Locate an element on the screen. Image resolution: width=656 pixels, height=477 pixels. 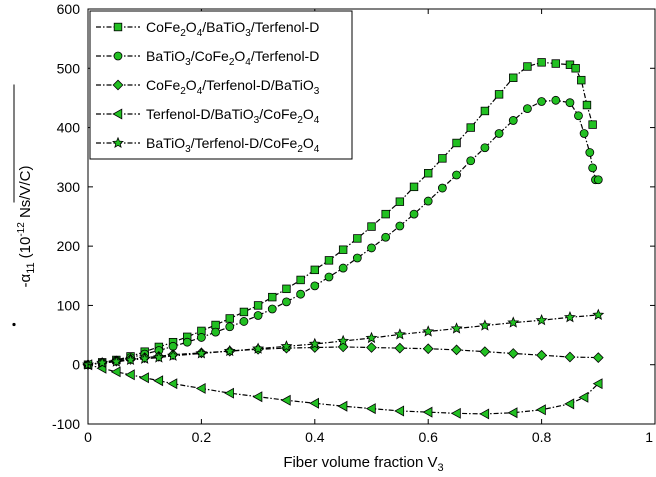
y-axis-label: -α11 (10-12 Ns/V/C) is located at coordinates (24, 205).